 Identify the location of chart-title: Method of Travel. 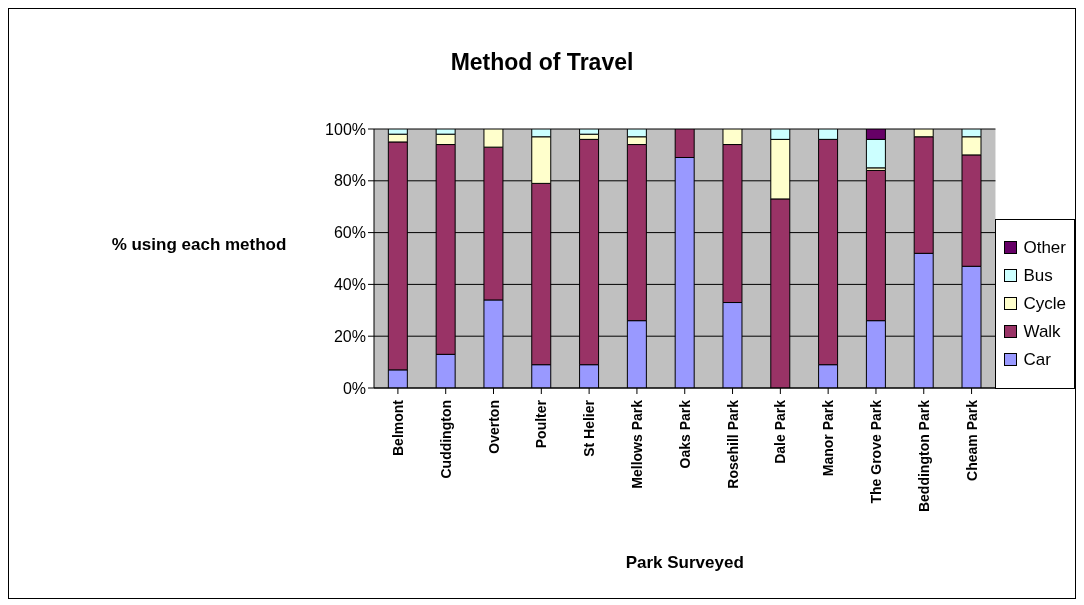
(542, 62).